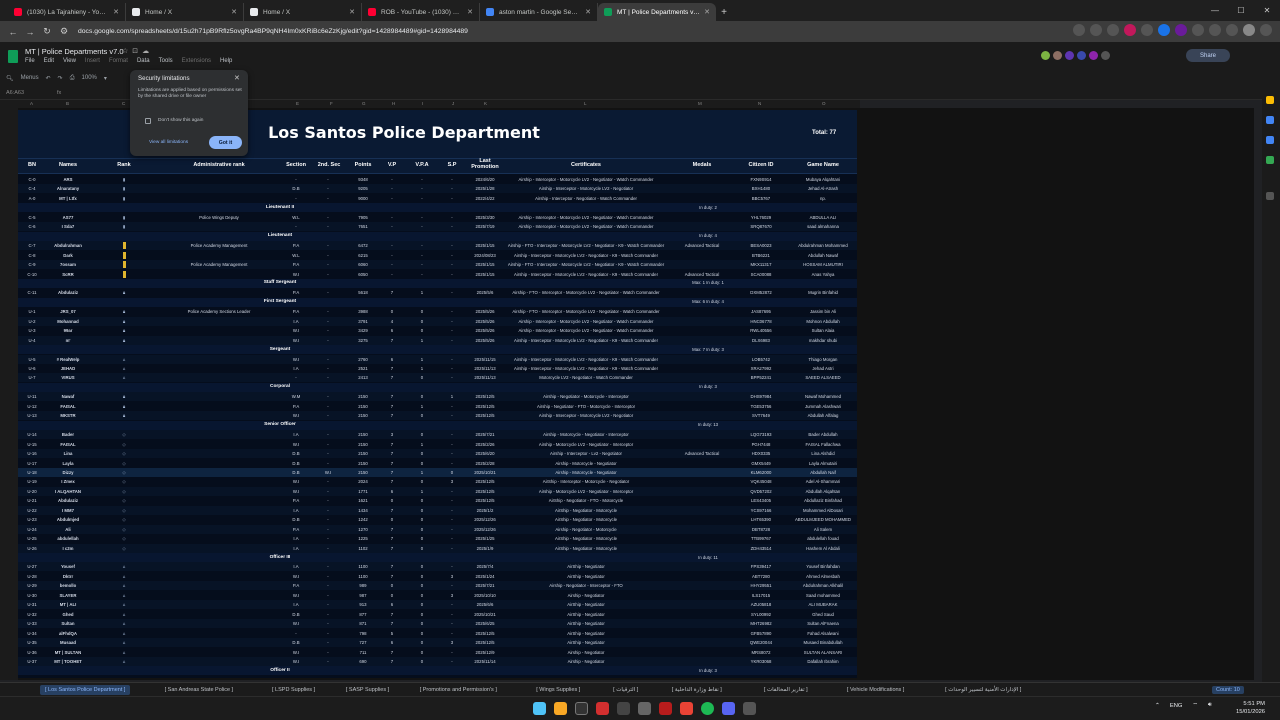 The width and height of the screenshot is (1280, 720). Describe the element at coordinates (785, 690) in the screenshot. I see `sheet-tab: [ تقارير المخالفات ]` at that location.